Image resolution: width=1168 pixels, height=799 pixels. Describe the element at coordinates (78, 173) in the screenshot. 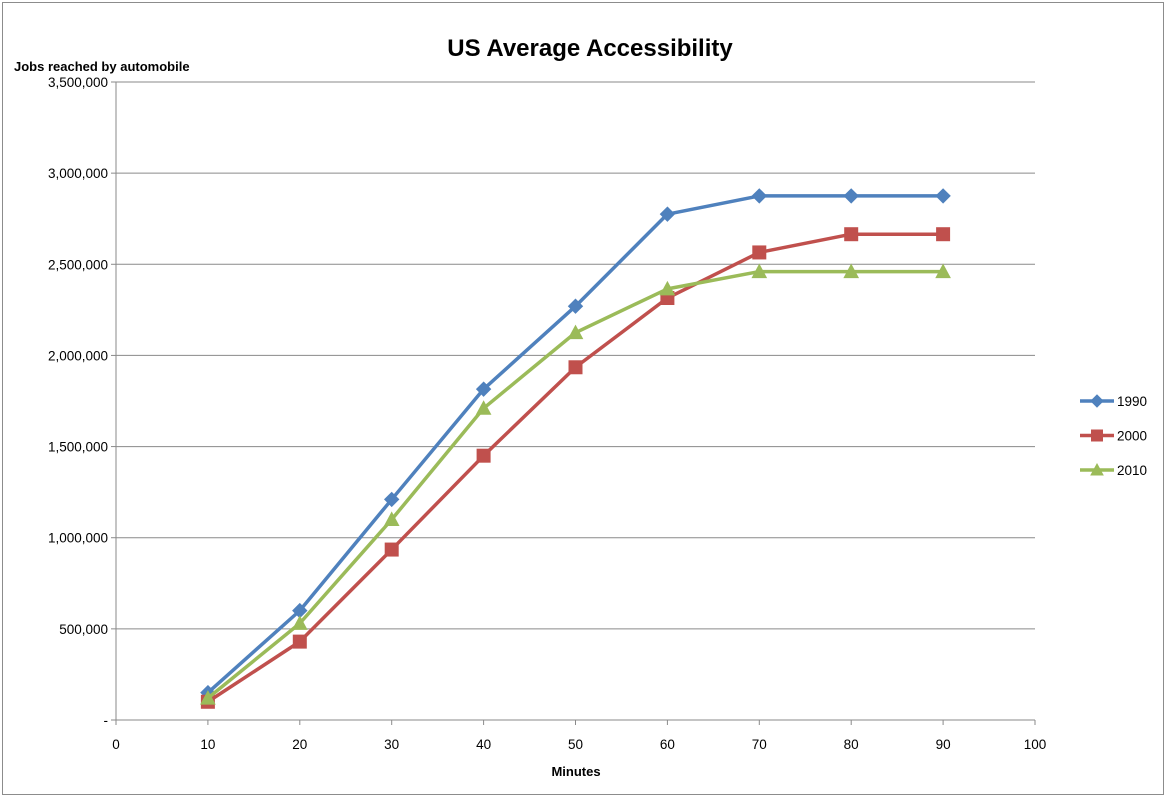

I see `y-tick-label: 3,000,000` at that location.